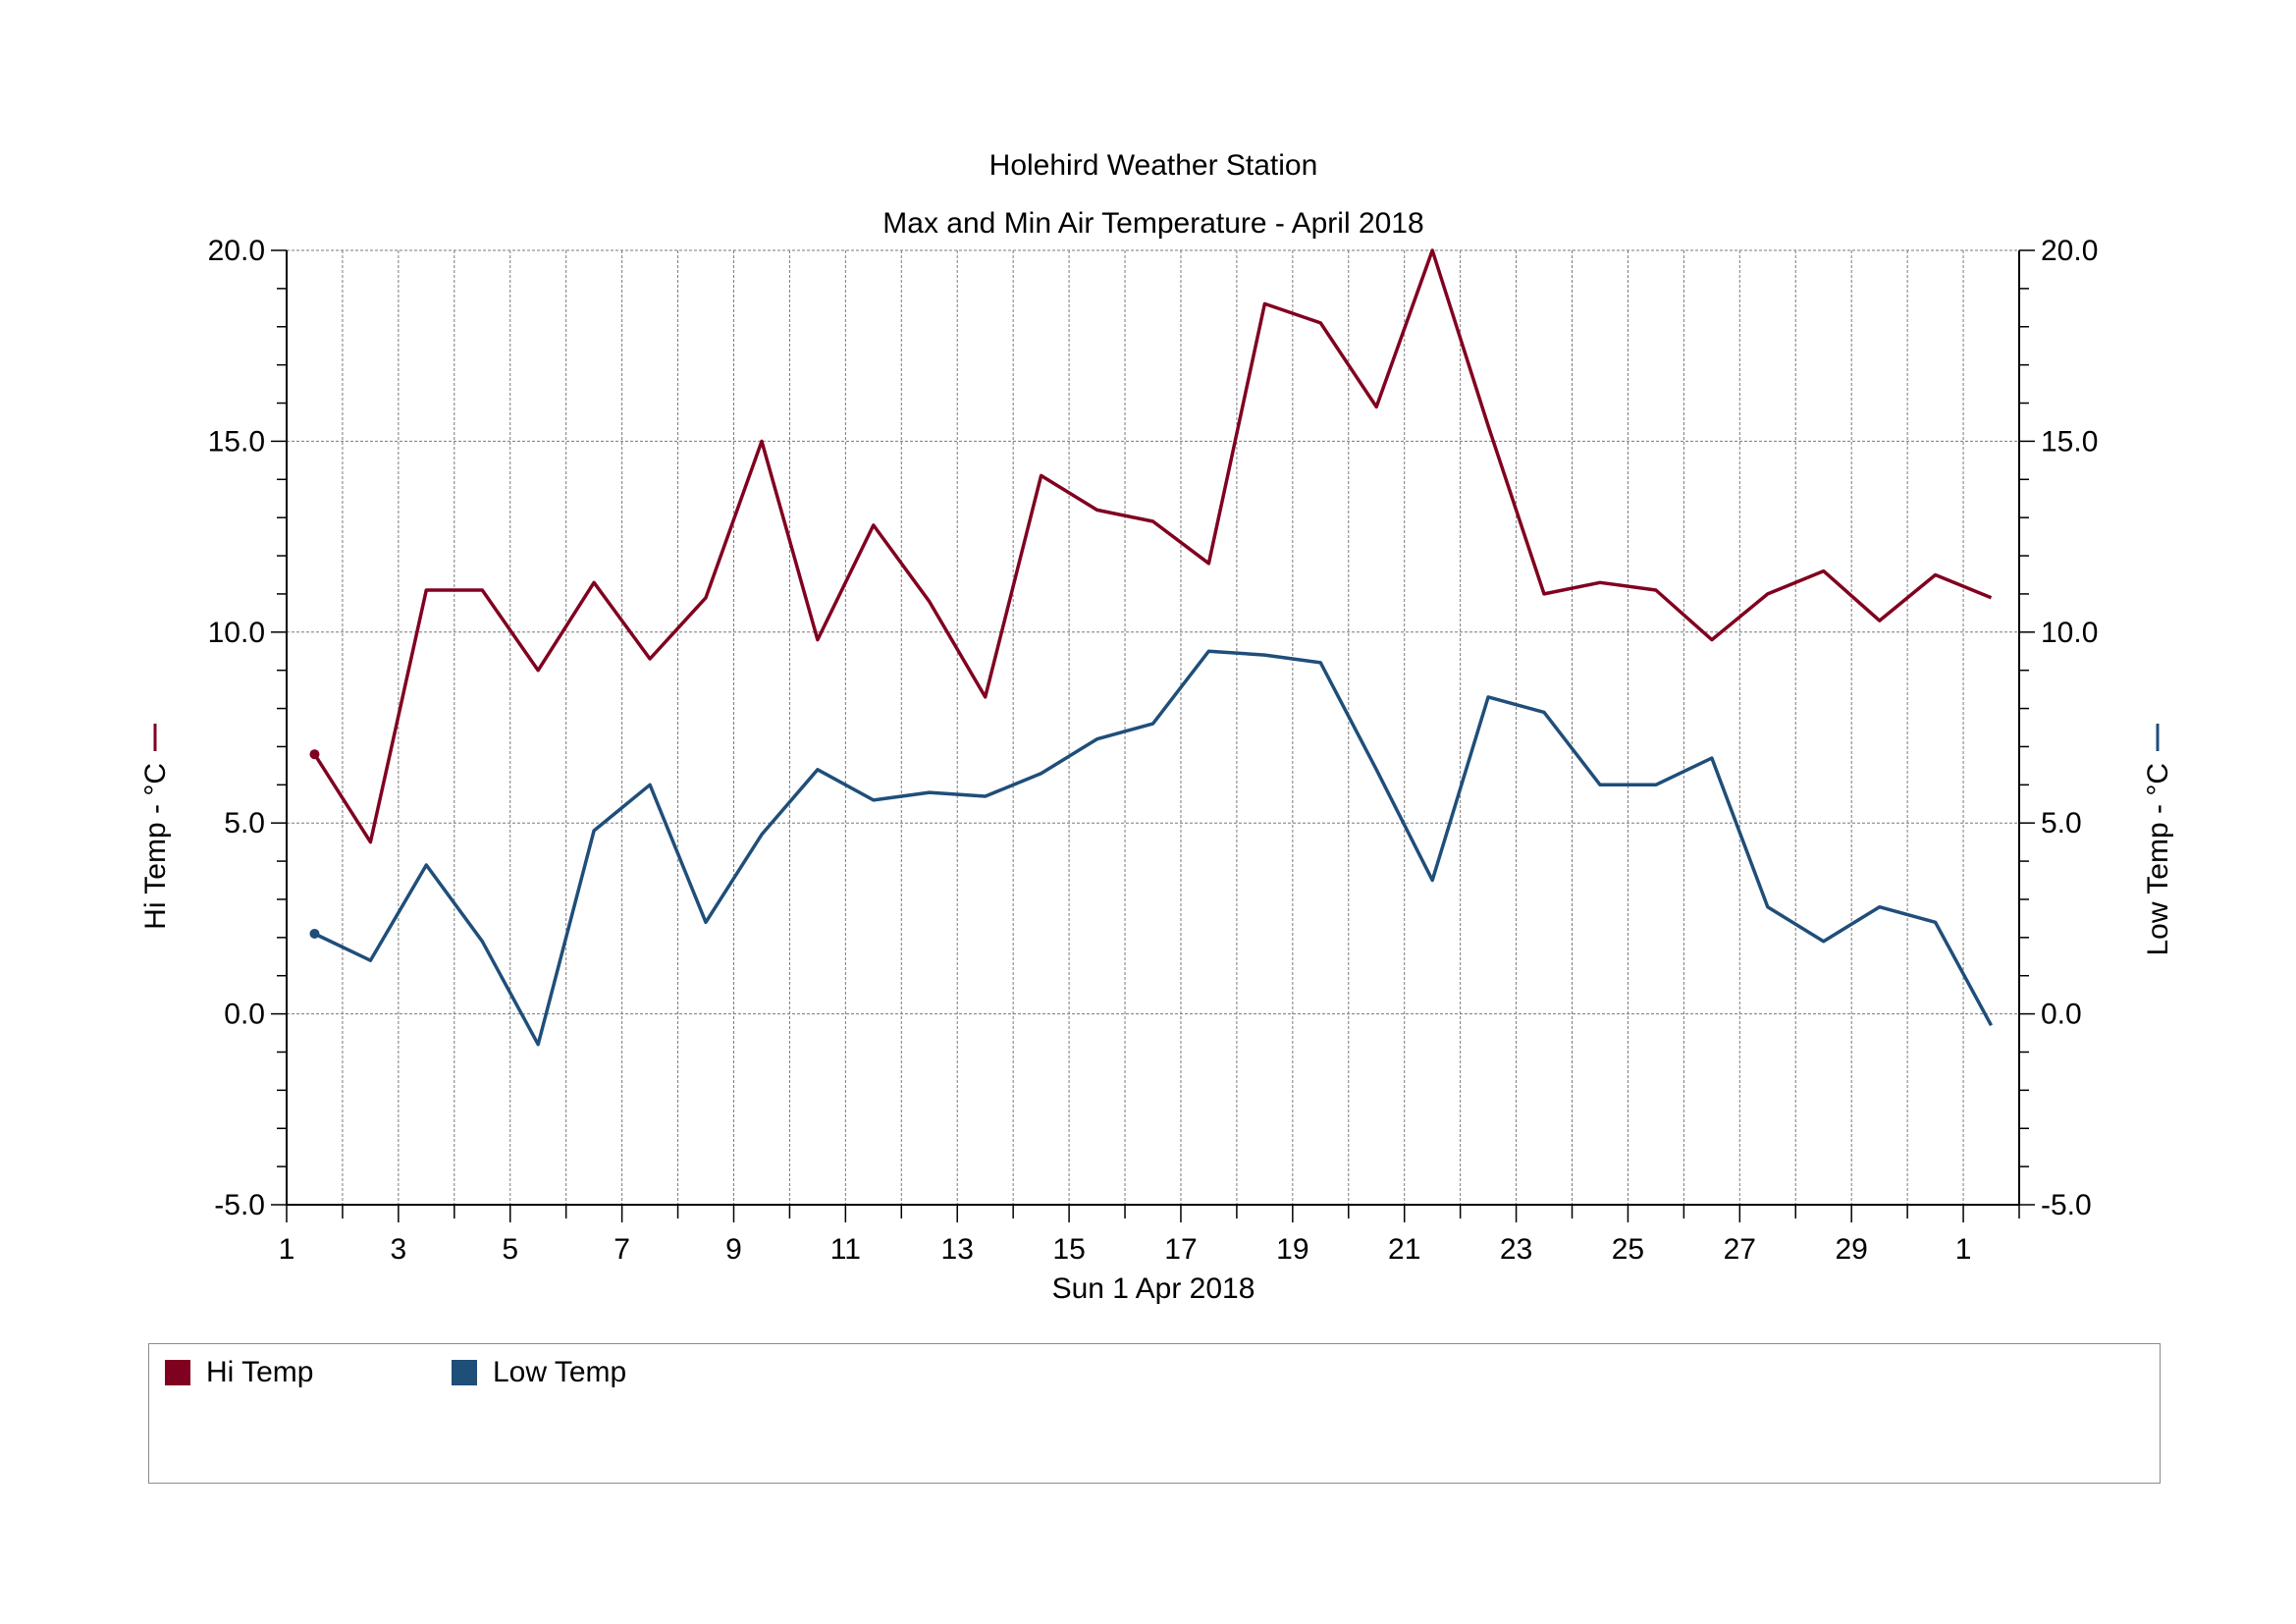  Describe the element at coordinates (178, 1372) in the screenshot. I see `legend-swatch-hi-temp` at that location.